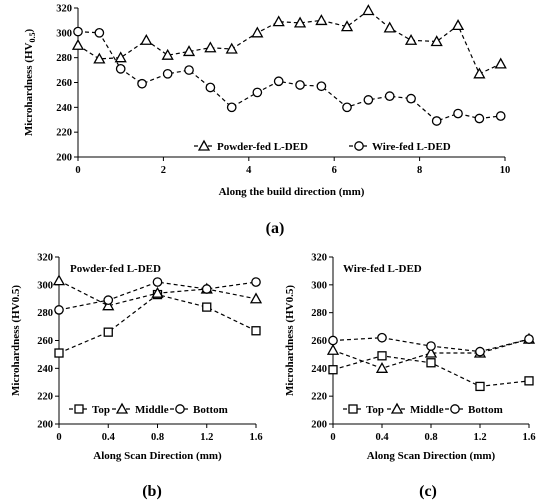 This screenshot has height=500, width=550. I want to click on x-tick-label: 1.6, so click(255, 437).